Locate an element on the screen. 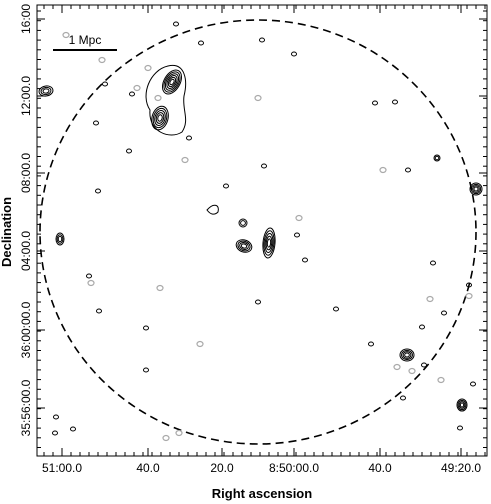 The image size is (491, 504). x-tick-label: 40.0 is located at coordinates (148, 468).